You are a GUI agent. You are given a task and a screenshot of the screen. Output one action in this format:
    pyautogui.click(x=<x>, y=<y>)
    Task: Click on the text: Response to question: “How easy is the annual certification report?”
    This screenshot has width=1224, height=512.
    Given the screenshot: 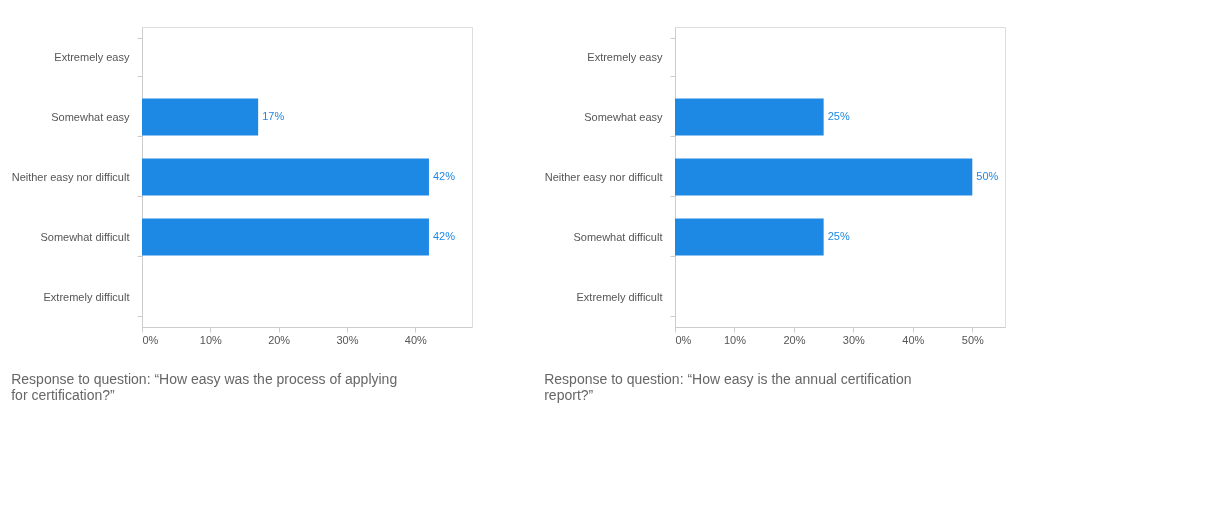 What is the action you would take?
    pyautogui.click(x=728, y=387)
    